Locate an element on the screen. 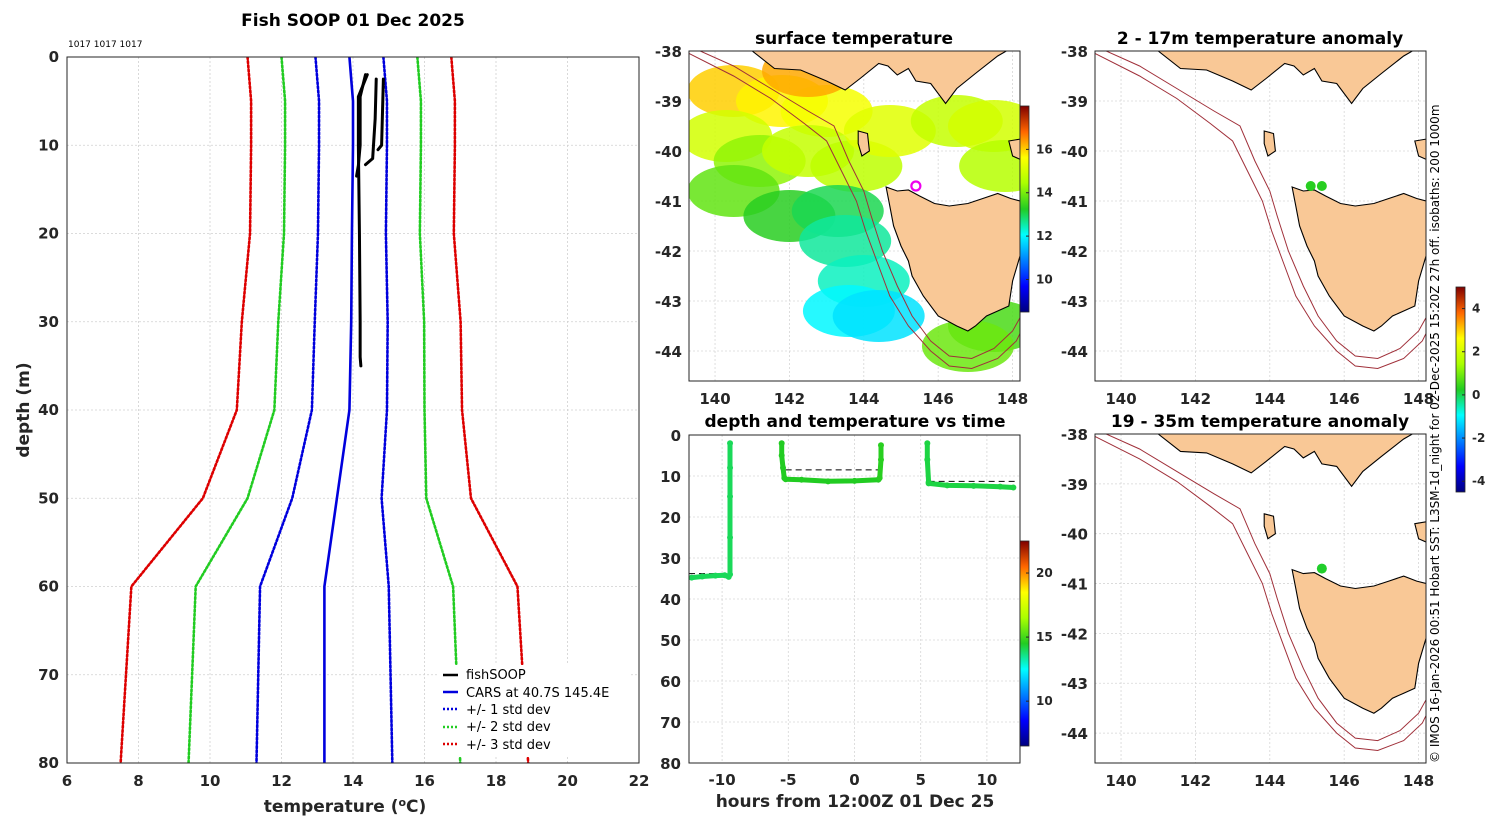  series-plus-sd1 is located at coordinates (387, 410).